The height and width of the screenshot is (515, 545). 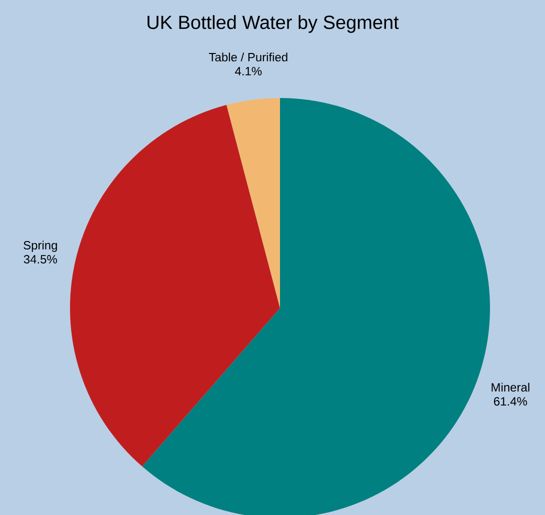 I want to click on data-label: 61.4%, so click(x=510, y=401).